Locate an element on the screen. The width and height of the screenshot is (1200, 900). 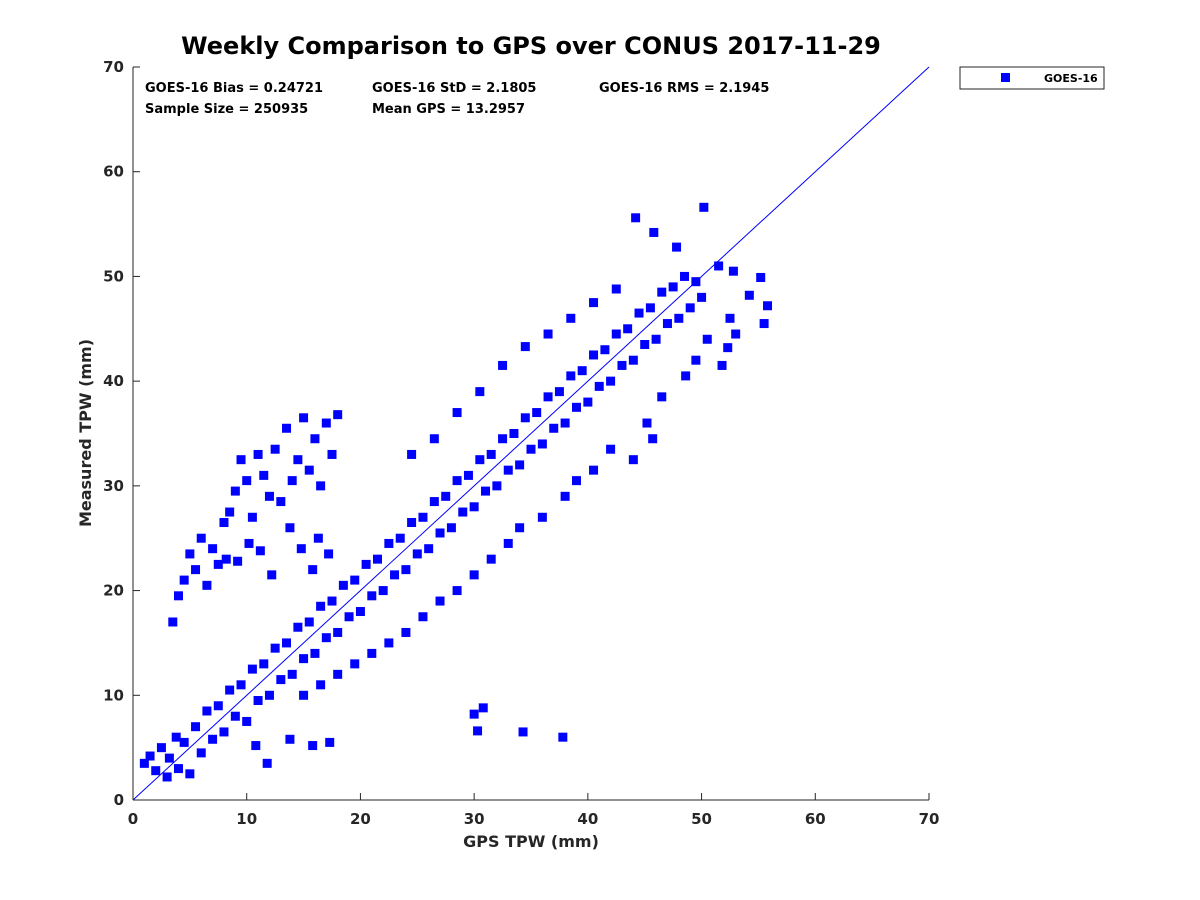
x-tick-label: 30 is located at coordinates (474, 819).